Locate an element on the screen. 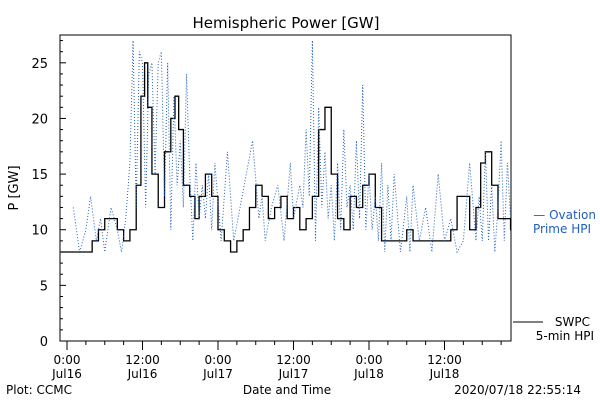 Image resolution: width=600 pixels, height=400 pixels. legend-ovation-label: — Ovation is located at coordinates (564, 215).